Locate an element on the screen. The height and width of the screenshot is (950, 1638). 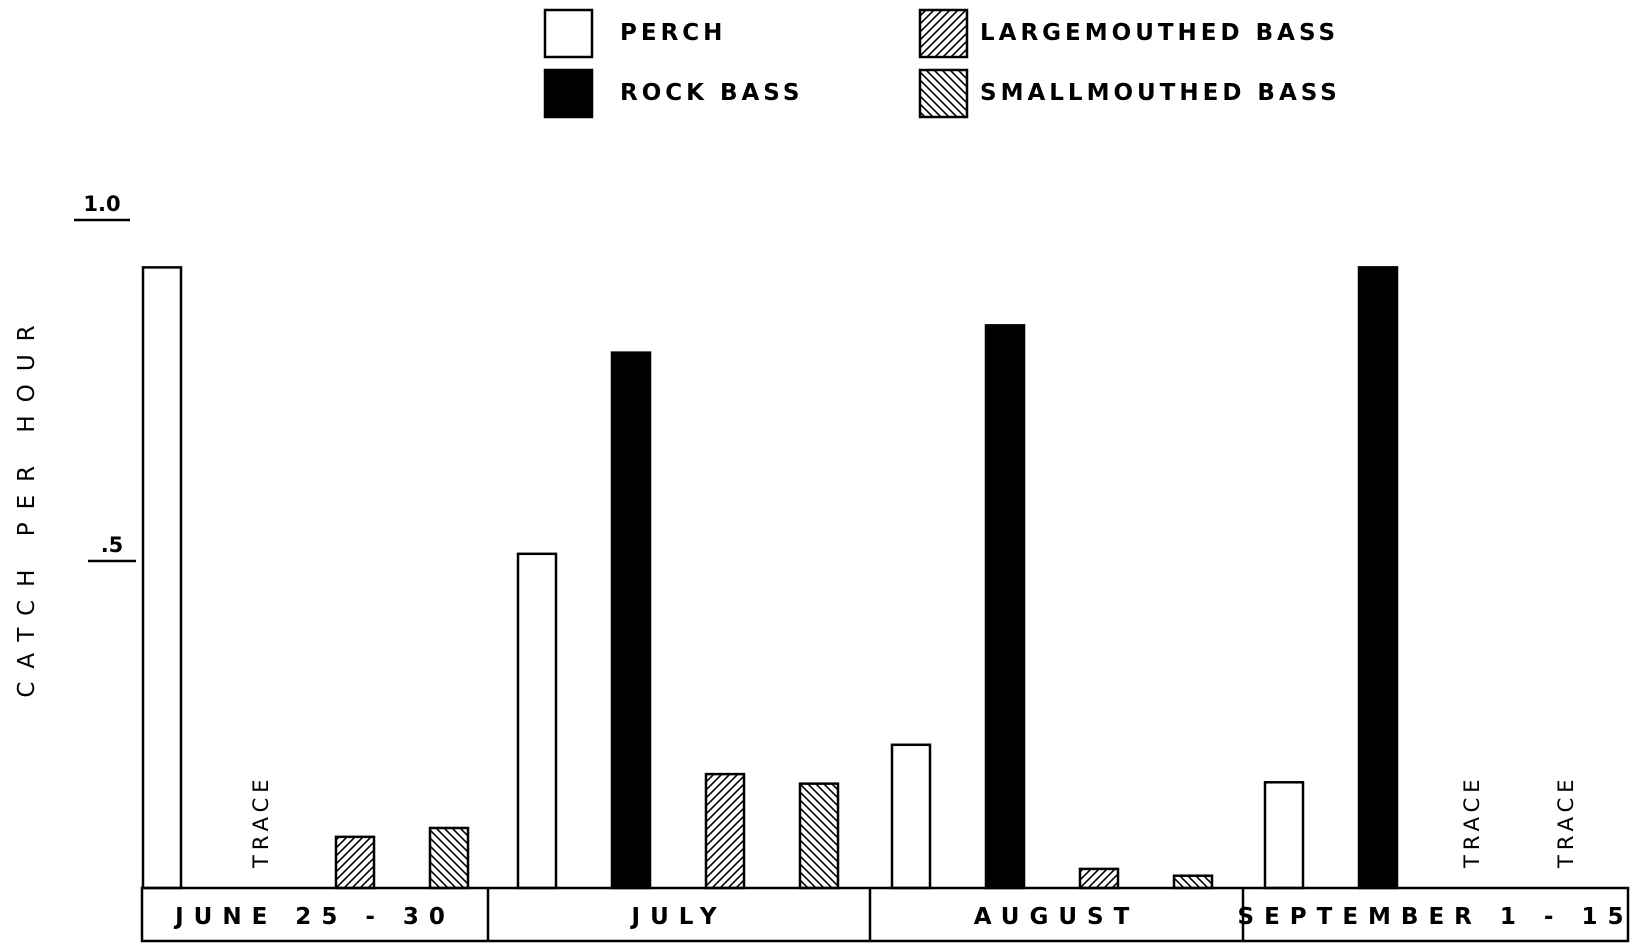
trace-label-2: TRACE is located at coordinates (1566, 822).